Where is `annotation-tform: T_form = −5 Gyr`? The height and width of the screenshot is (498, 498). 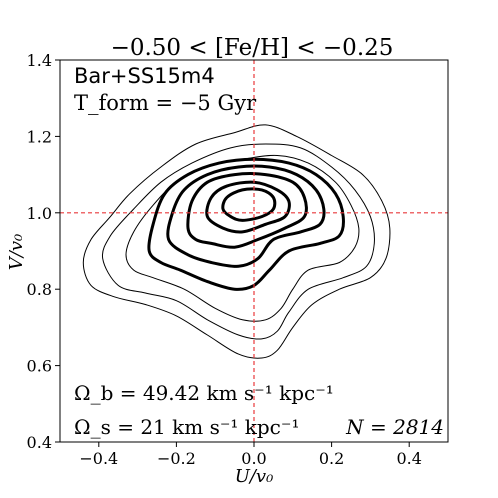 annotation-tform: T_form = −5 Gyr is located at coordinates (165, 103).